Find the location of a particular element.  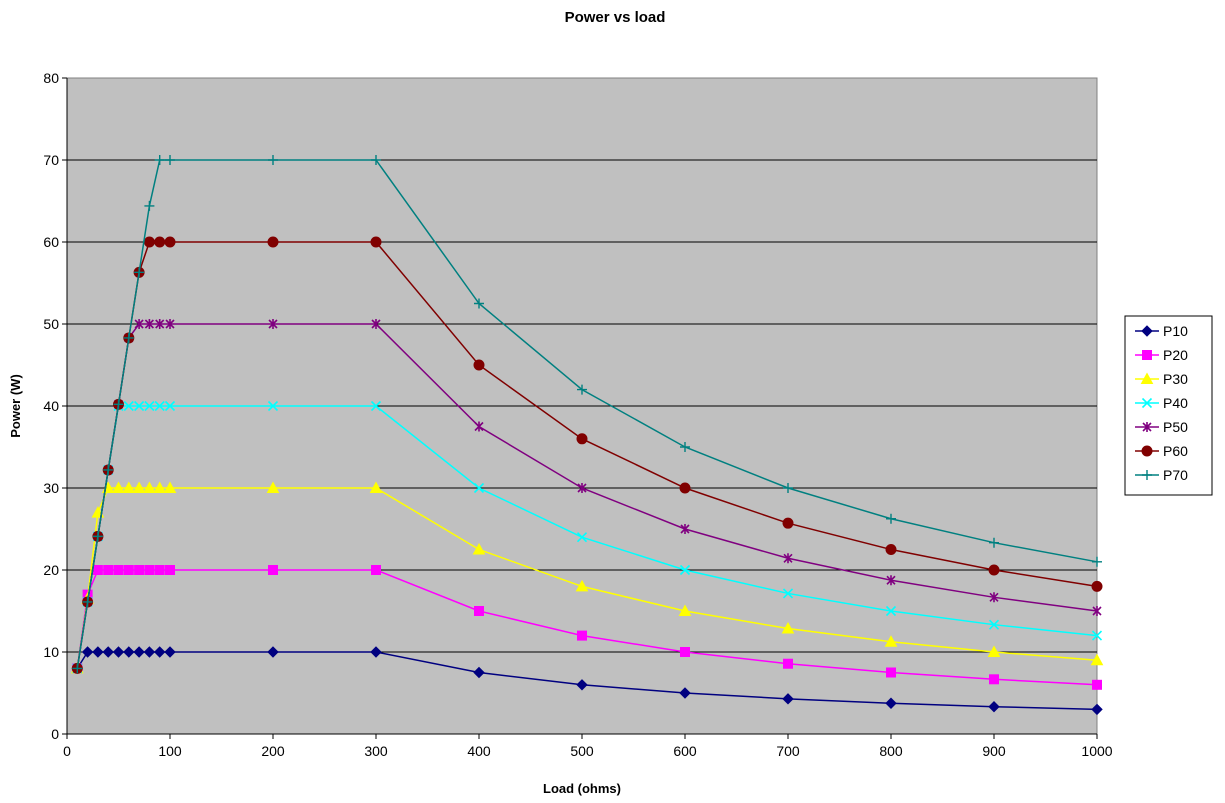

legend-entry-p10: P10 is located at coordinates (1161, 331).